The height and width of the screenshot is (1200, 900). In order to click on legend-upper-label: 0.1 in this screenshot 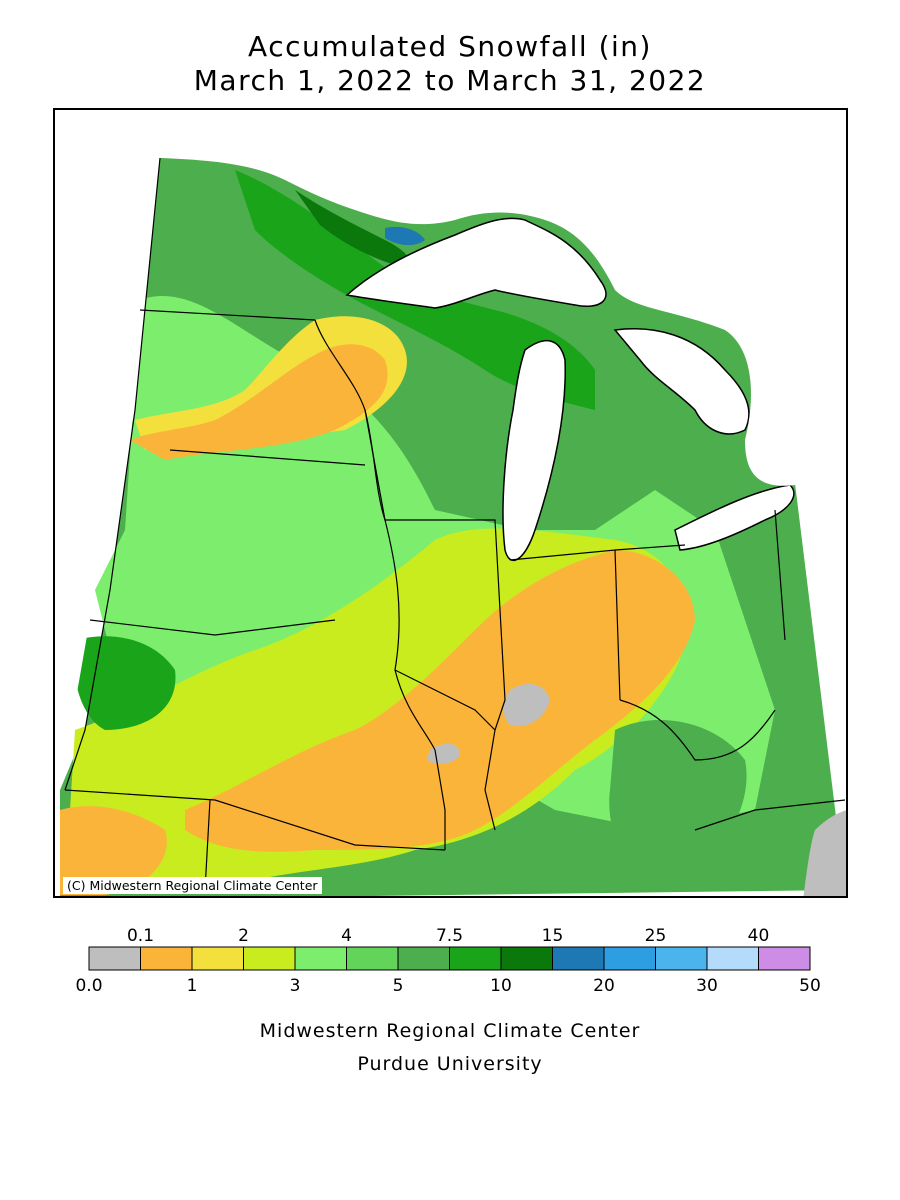, I will do `click(140, 936)`.